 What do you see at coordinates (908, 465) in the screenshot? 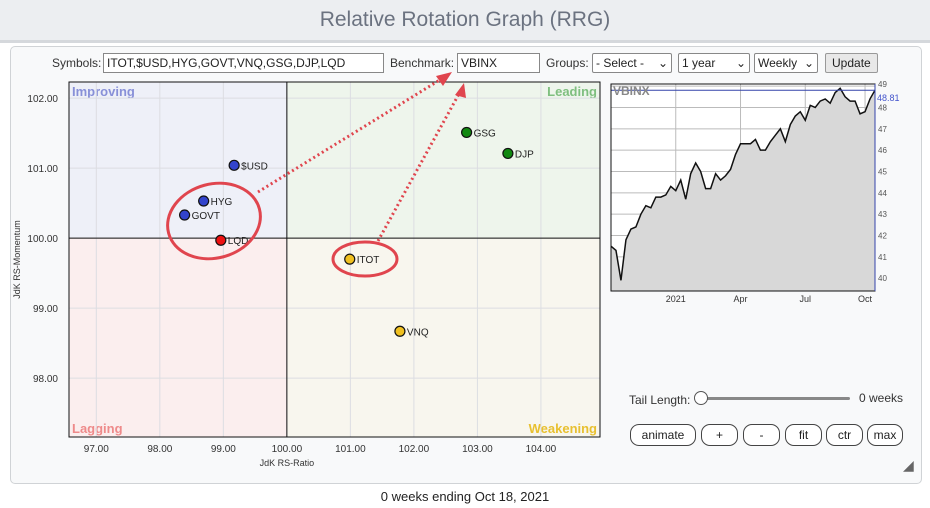
I see `resize-handle-icon: ◢` at bounding box center [908, 465].